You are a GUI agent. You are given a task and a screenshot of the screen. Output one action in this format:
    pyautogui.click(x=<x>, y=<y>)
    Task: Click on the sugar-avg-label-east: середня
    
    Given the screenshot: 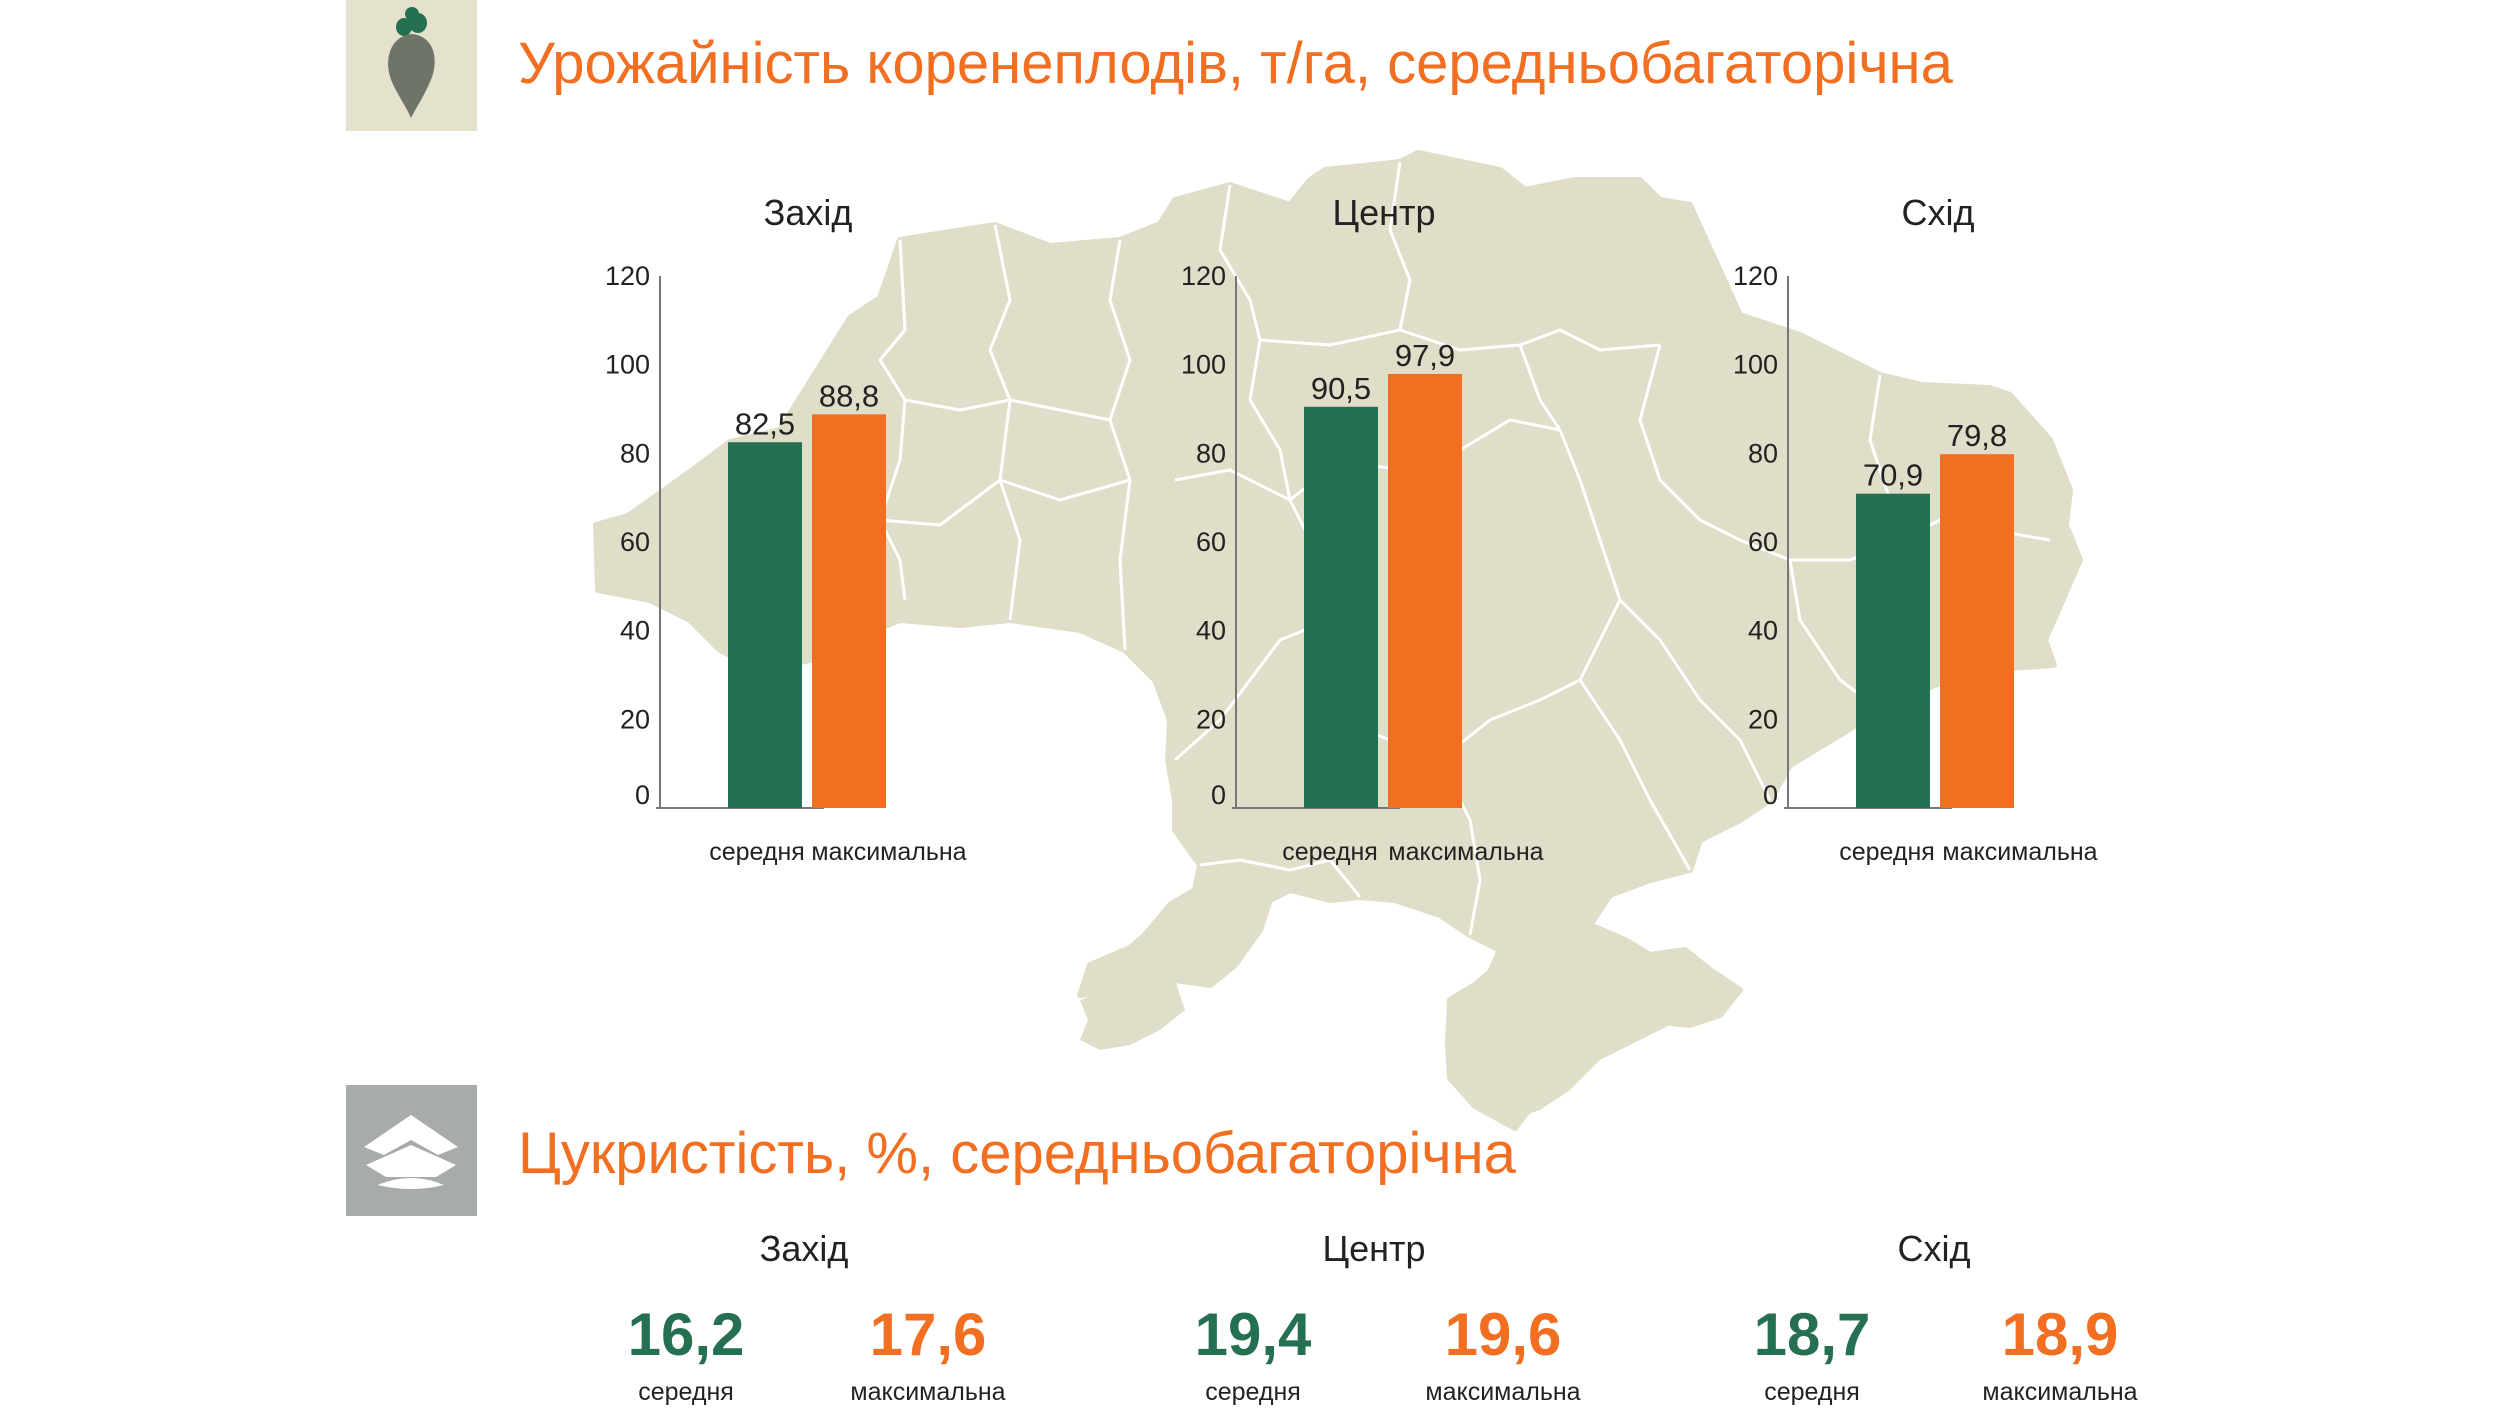 What is the action you would take?
    pyautogui.click(x=1812, y=1392)
    